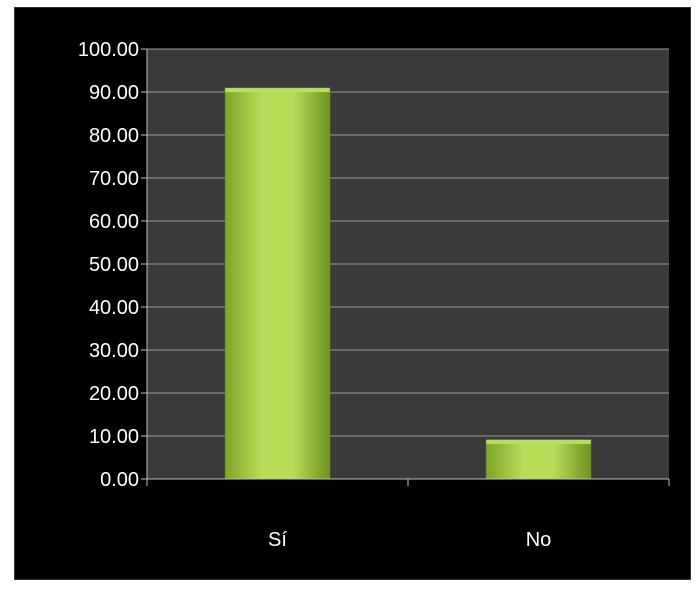  I want to click on y-tick-label: 100.00, so click(108, 50).